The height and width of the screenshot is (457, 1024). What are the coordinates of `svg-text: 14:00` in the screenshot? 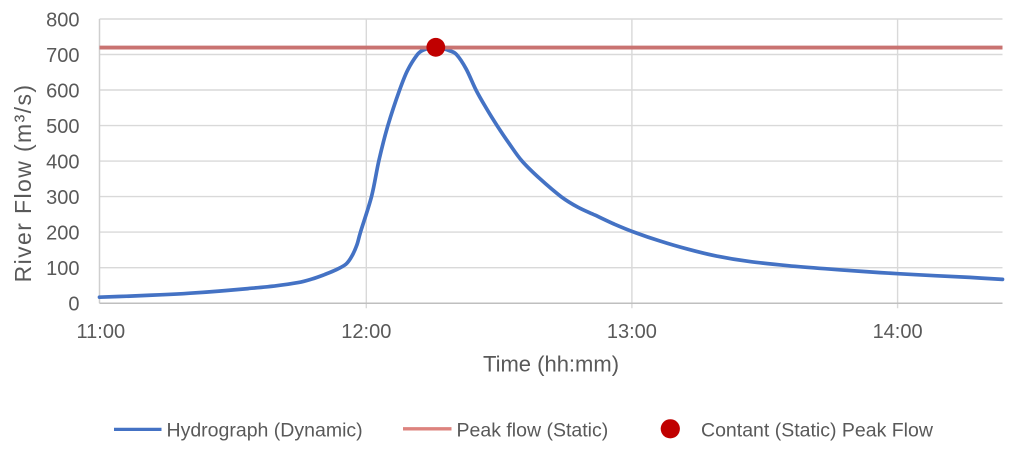 It's located at (898, 332).